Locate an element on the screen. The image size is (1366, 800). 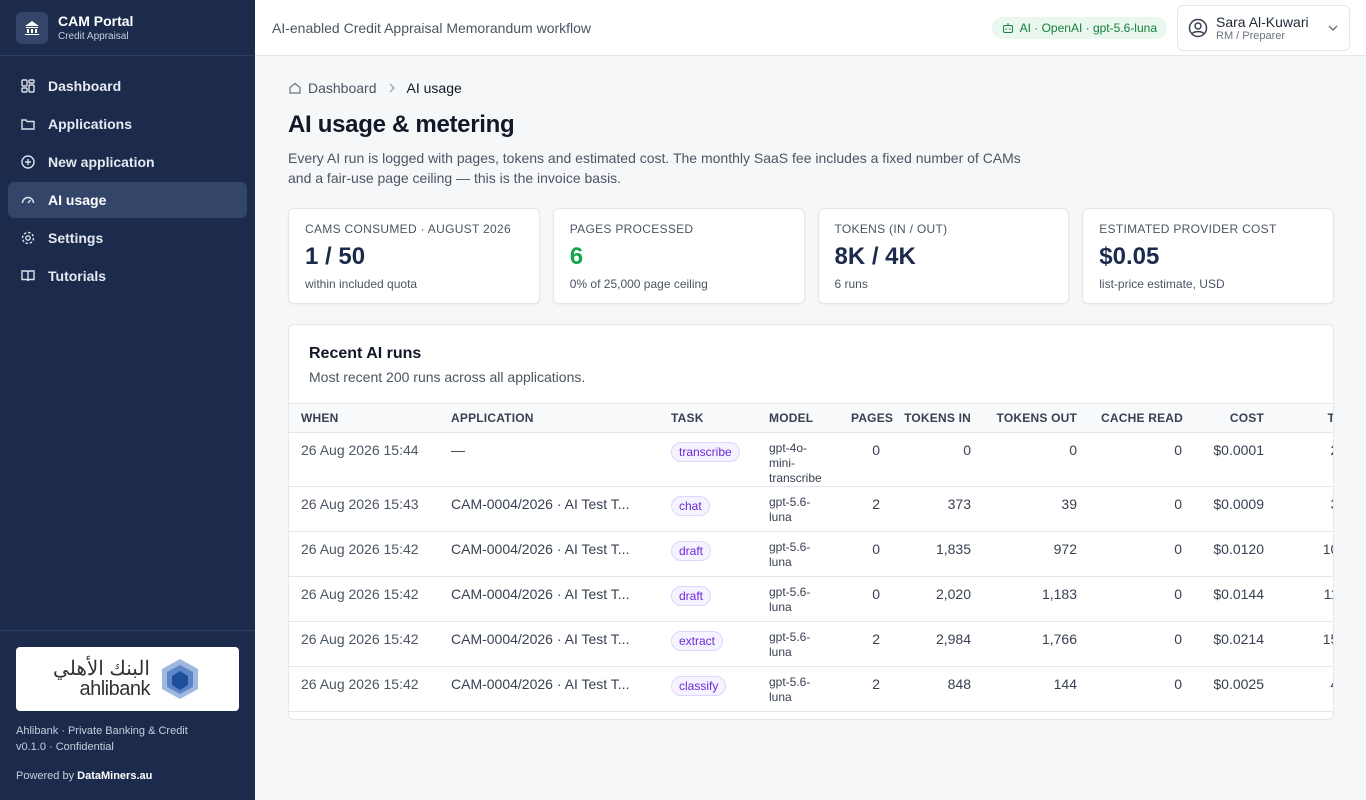
table-cell: 3.9s is located at coordinates (1304, 509).